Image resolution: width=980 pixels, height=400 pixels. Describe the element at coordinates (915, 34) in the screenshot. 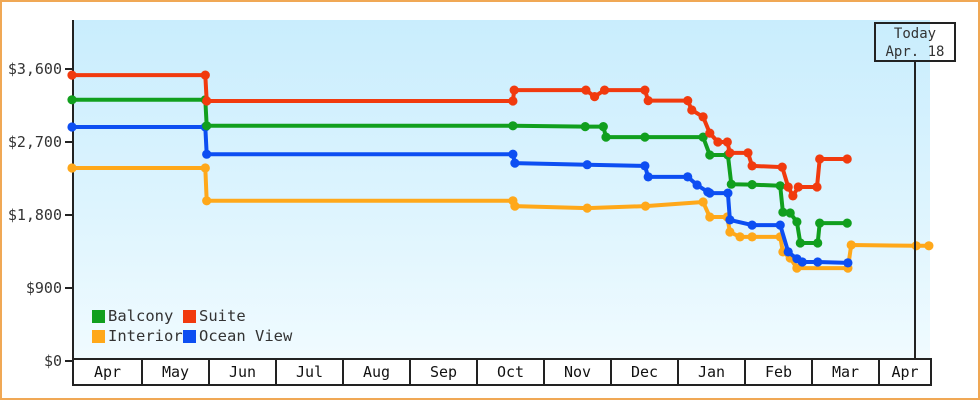

I see `today-label: Today` at that location.